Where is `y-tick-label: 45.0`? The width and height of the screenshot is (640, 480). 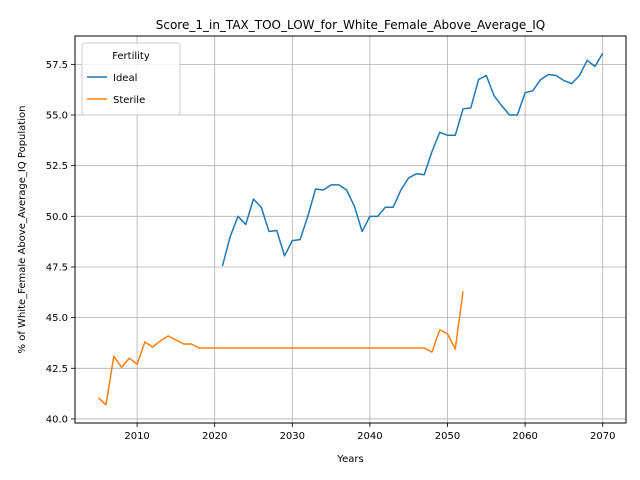 y-tick-label: 45.0 is located at coordinates (57, 318).